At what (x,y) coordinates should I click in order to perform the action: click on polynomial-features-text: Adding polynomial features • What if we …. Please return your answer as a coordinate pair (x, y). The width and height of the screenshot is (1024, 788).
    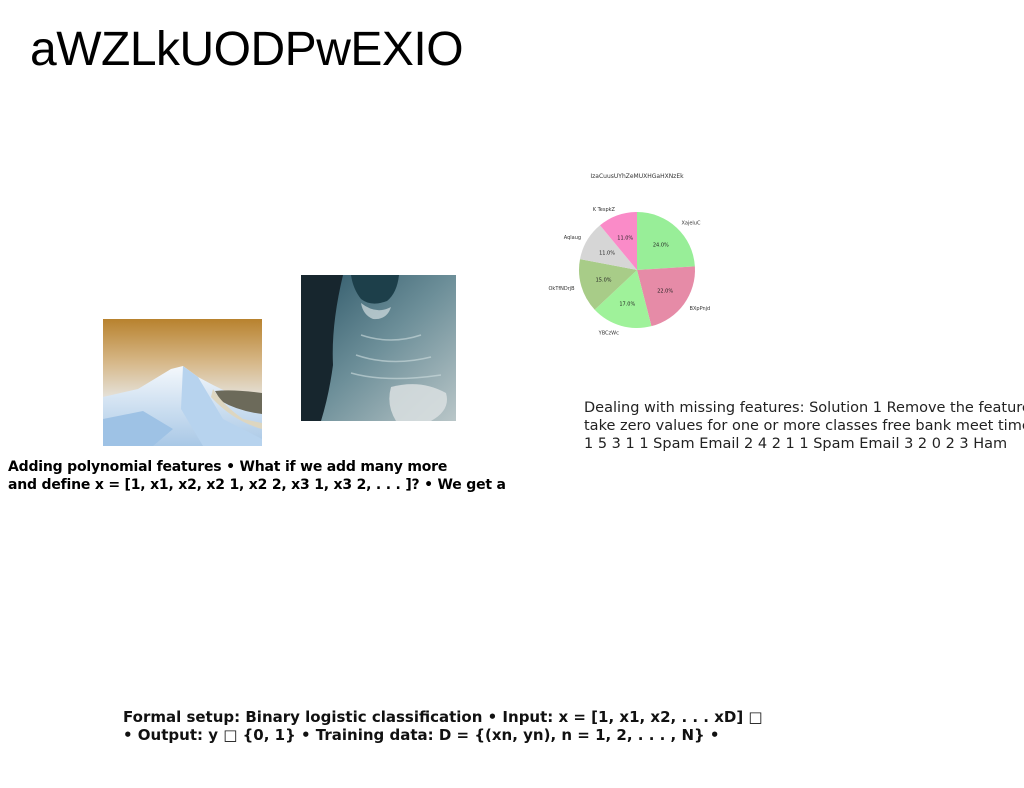
    Looking at the image, I should click on (258, 476).